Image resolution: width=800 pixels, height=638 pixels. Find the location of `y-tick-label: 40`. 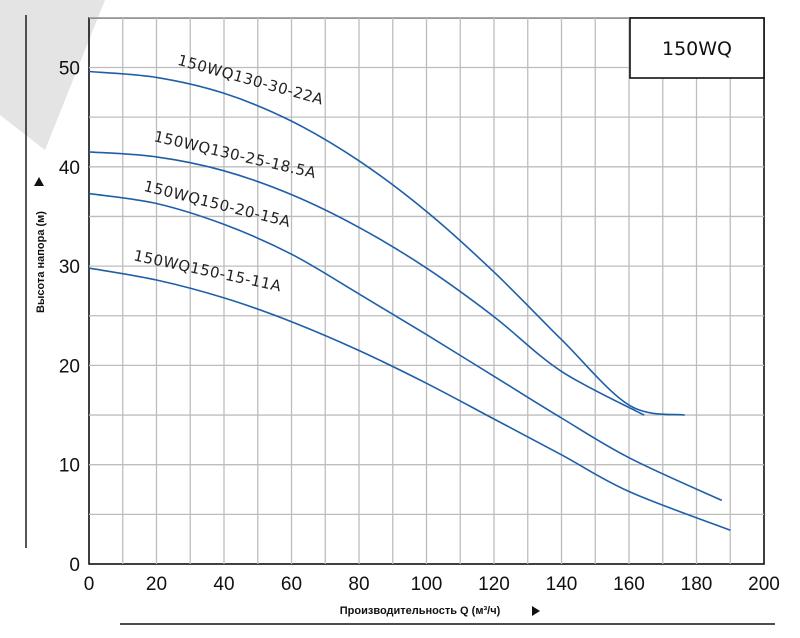

y-tick-label: 40 is located at coordinates (69, 168).